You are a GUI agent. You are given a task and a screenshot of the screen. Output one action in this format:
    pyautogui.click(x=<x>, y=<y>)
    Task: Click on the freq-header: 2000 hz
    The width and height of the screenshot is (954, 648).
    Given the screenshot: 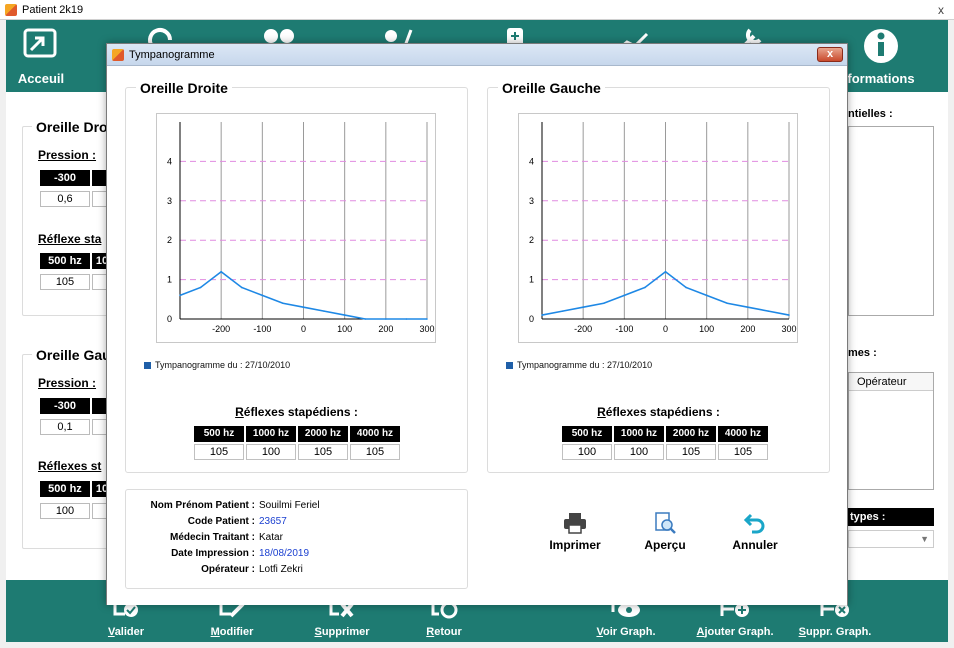 What is the action you would take?
    pyautogui.click(x=323, y=434)
    